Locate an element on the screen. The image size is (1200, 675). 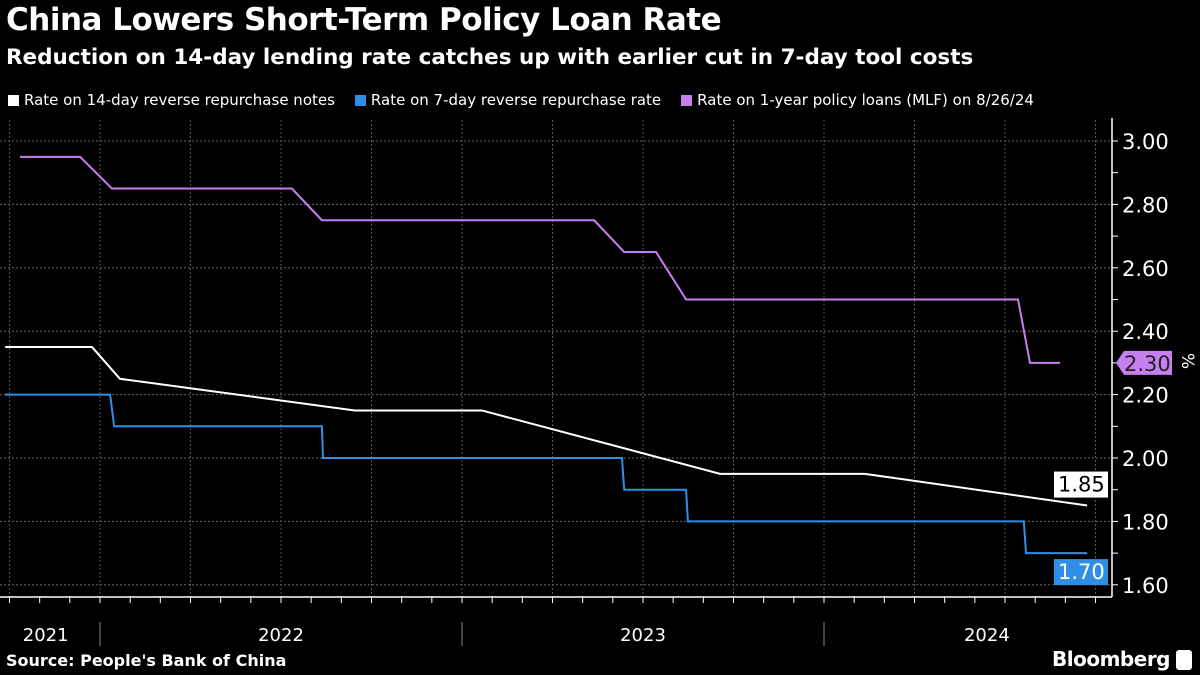
y-axis-unit: % is located at coordinates (1187, 361).